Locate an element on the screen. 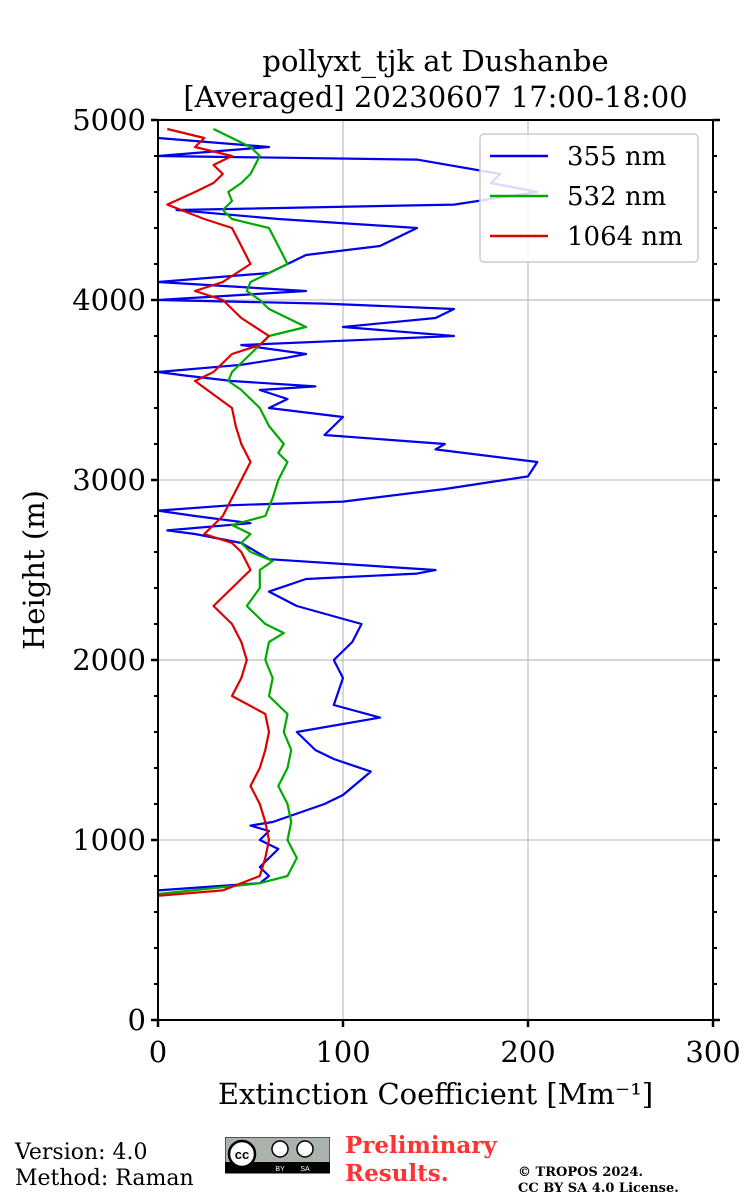 The image size is (750, 1200). y-tick-label: 3000 is located at coordinates (109, 480).